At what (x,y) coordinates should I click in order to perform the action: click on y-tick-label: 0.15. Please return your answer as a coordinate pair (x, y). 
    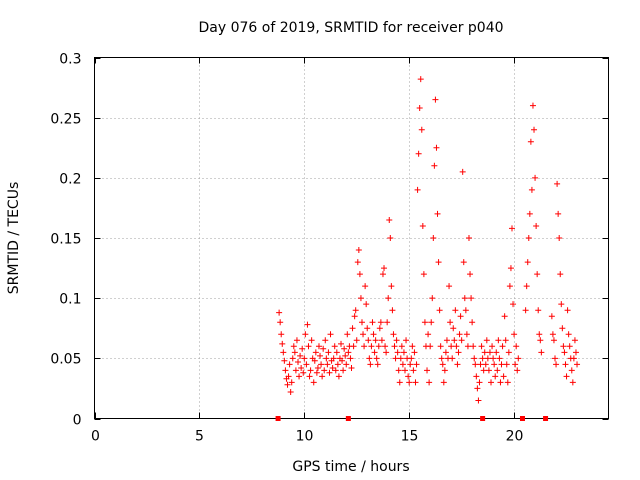
    Looking at the image, I should click on (65, 240).